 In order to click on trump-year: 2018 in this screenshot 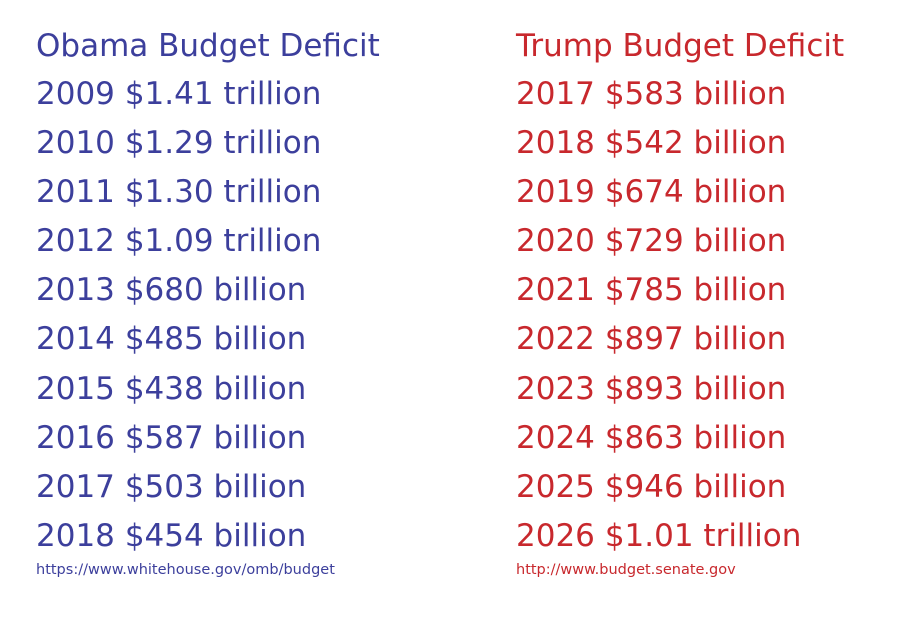, I will do `click(555, 143)`.